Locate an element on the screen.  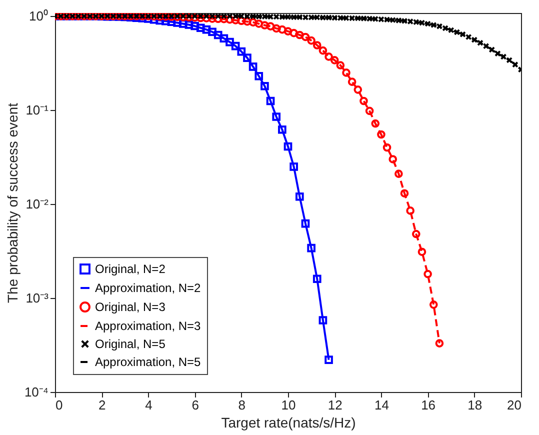
x-tick-label: 16 is located at coordinates (428, 405).